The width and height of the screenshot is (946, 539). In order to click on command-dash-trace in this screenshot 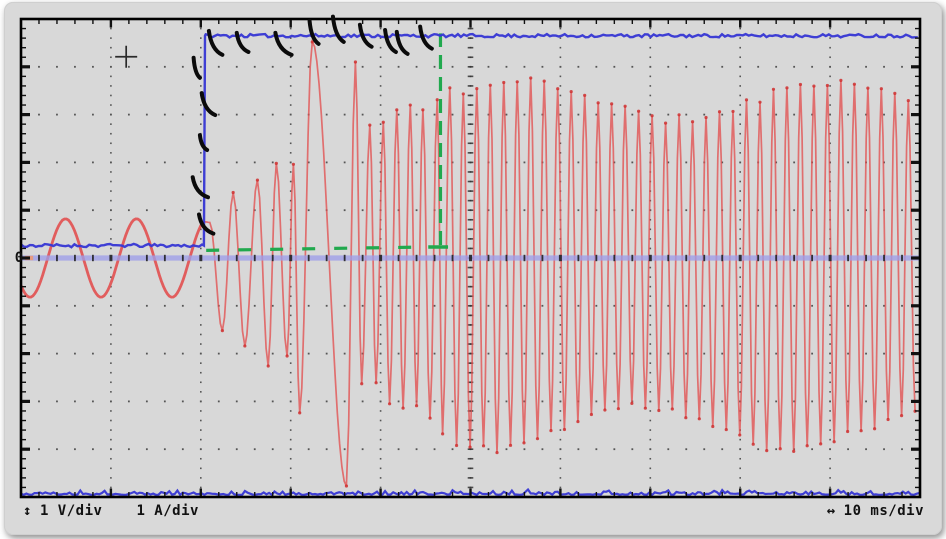, I will do `click(312, 125)`.